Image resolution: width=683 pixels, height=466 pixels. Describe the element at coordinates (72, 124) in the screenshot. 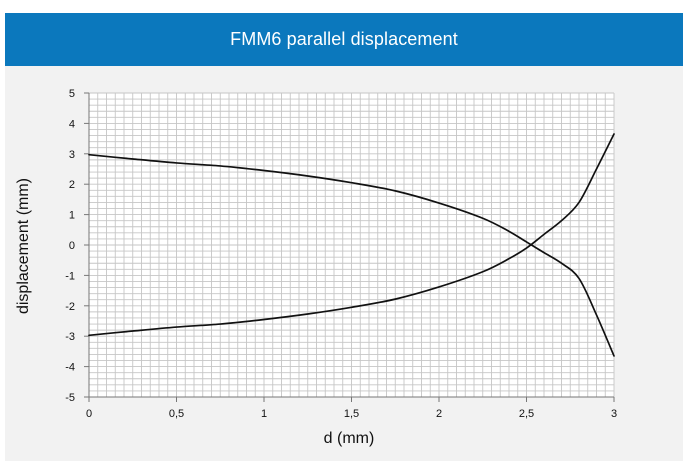

I see `y-tick-label: 4` at that location.